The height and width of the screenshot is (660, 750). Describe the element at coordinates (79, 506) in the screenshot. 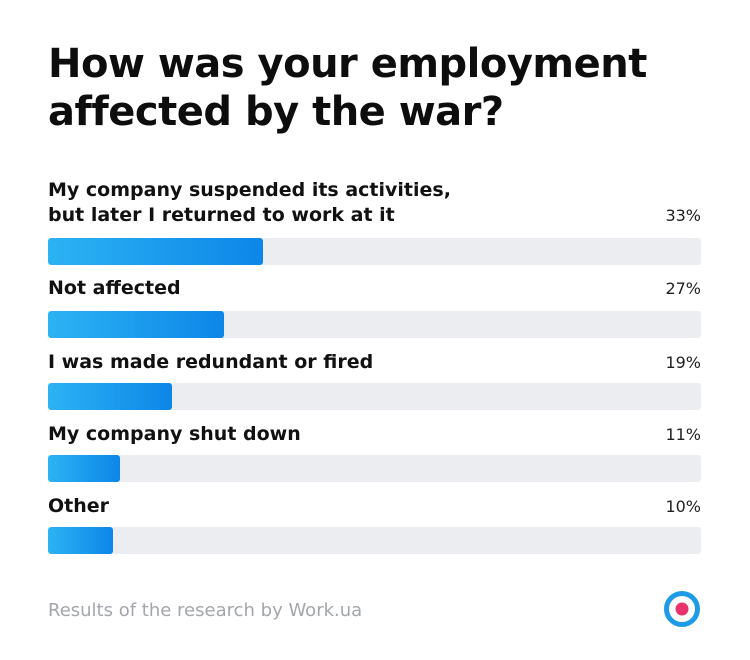

I see `bar-label: Other` at that location.